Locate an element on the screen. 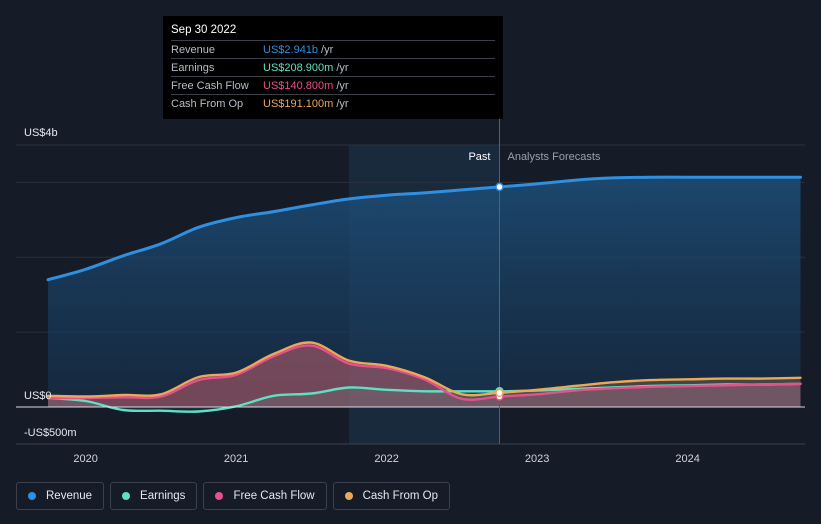  y-axis-labels: US$4b US$0 -US$500m is located at coordinates (50, 283).